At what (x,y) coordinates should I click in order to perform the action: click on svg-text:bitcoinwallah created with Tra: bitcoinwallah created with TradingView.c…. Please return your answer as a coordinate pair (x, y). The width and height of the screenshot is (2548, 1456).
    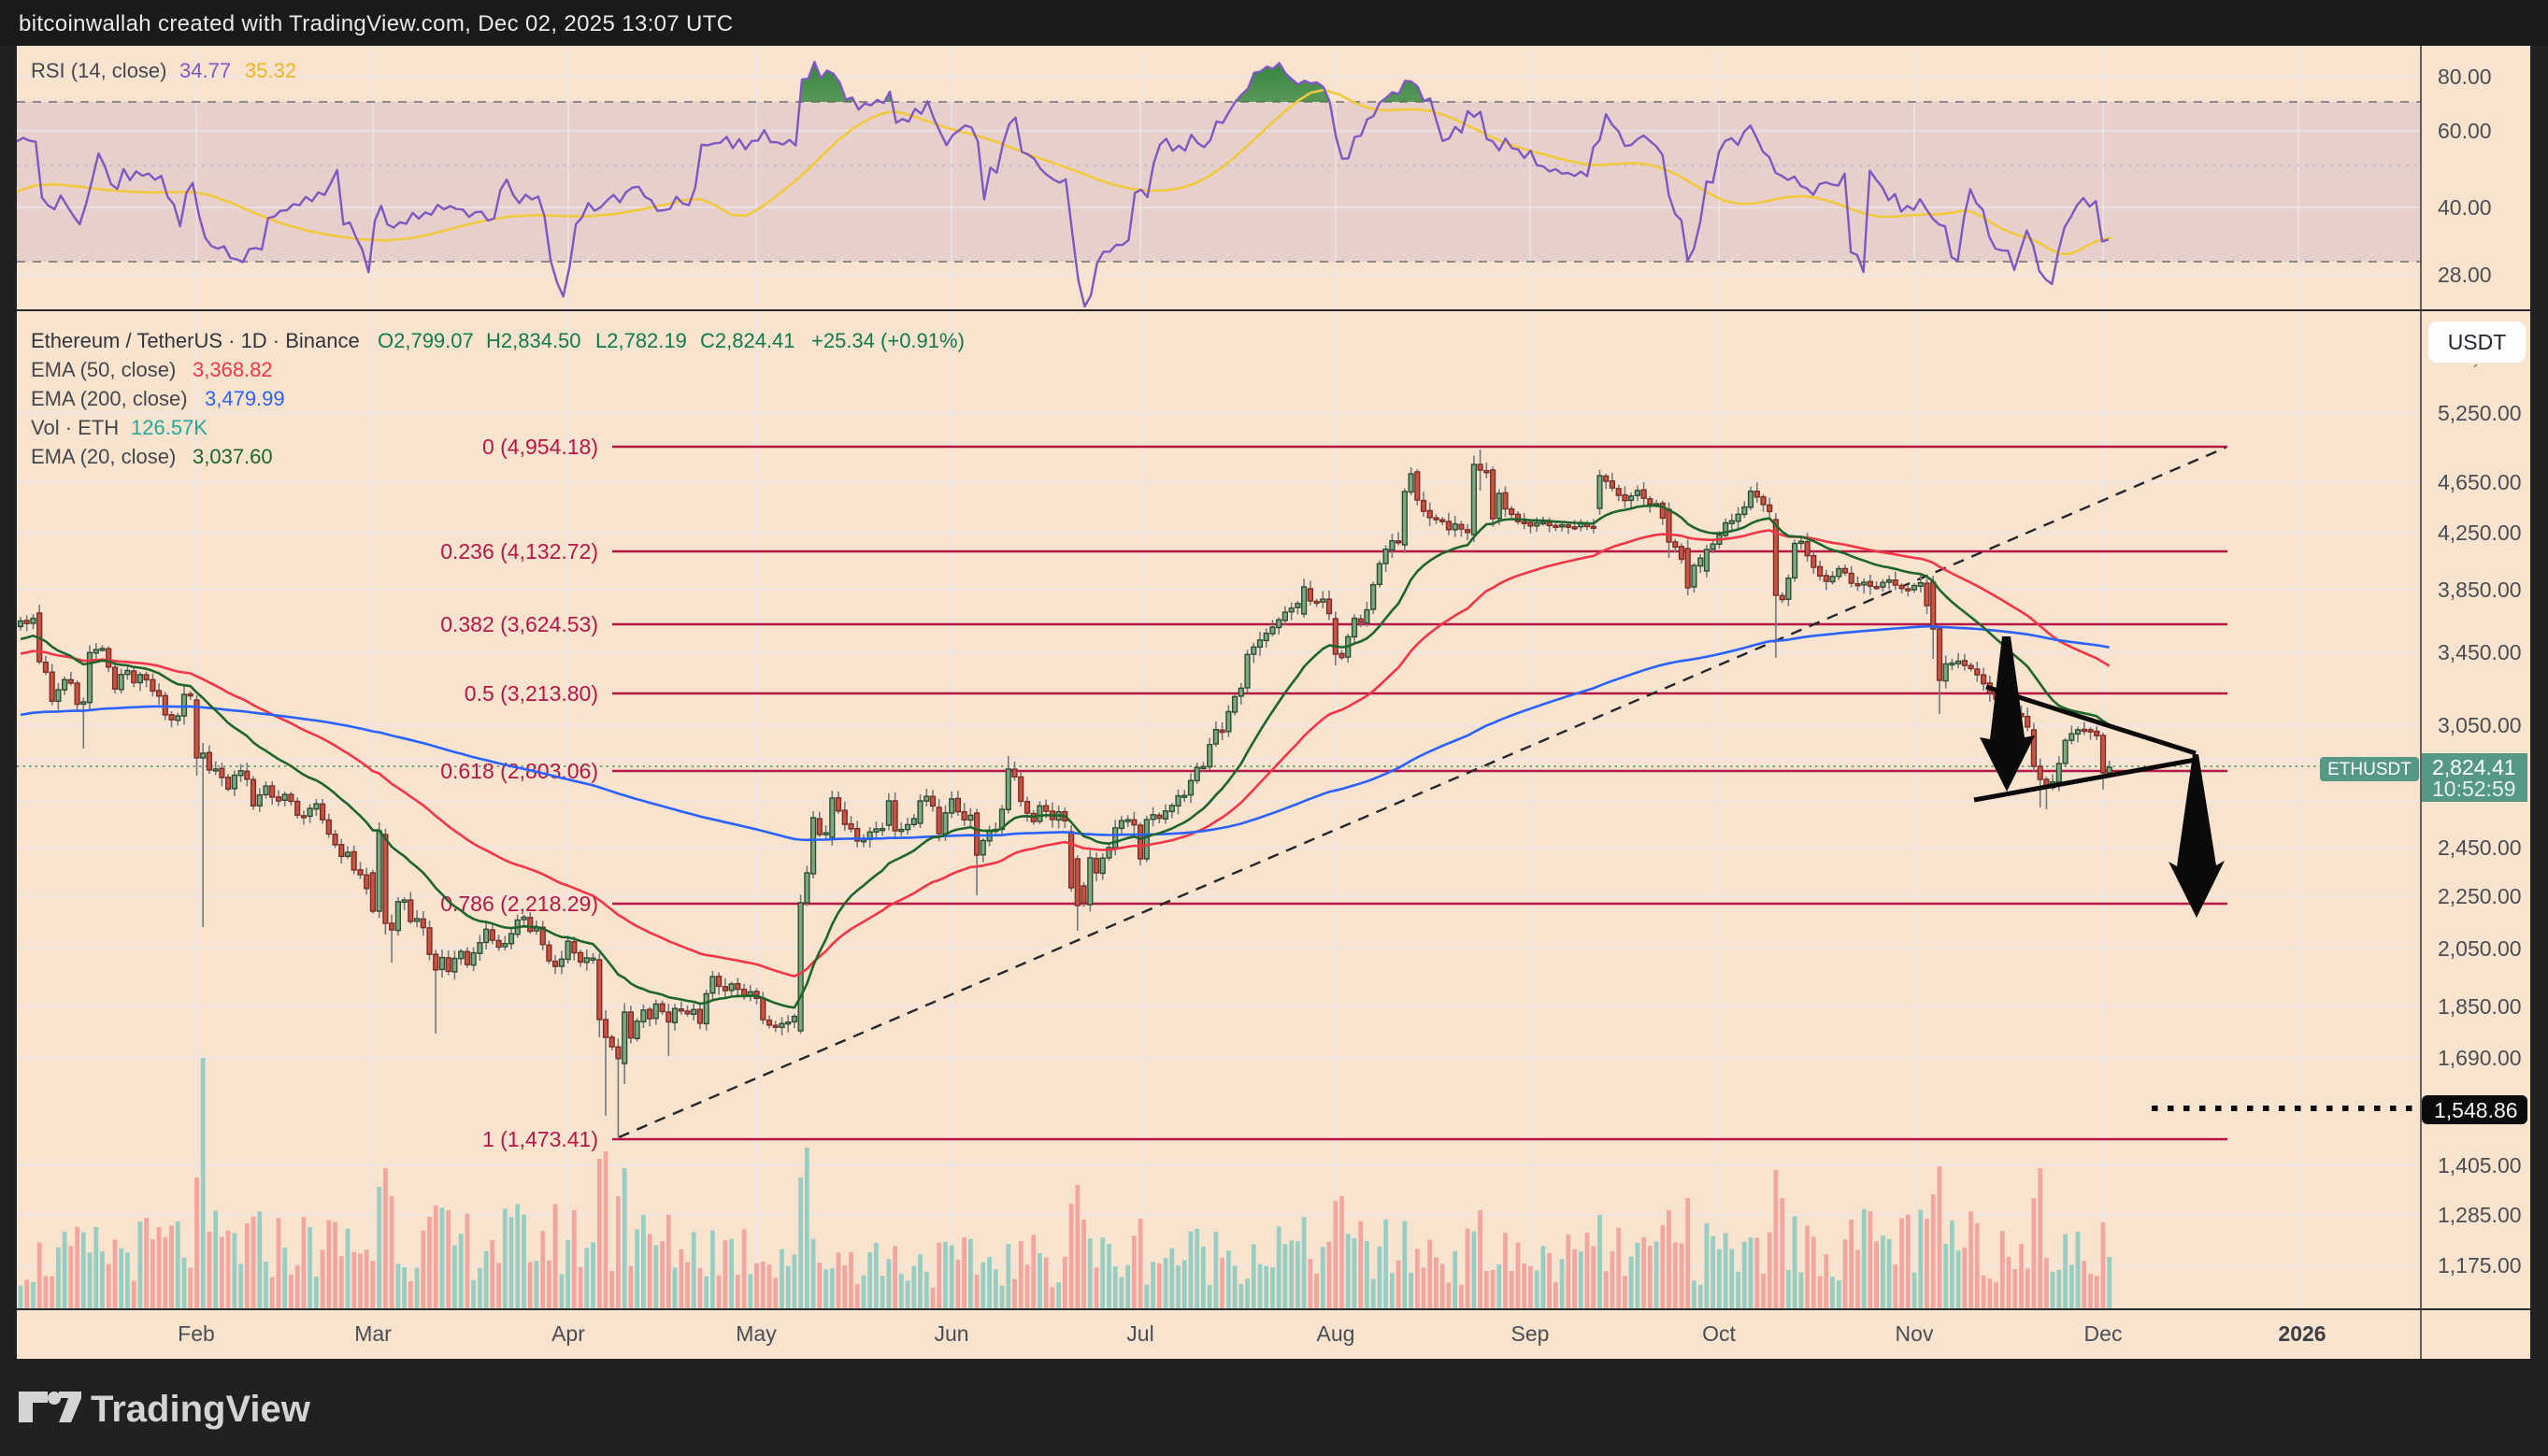
    Looking at the image, I should click on (376, 23).